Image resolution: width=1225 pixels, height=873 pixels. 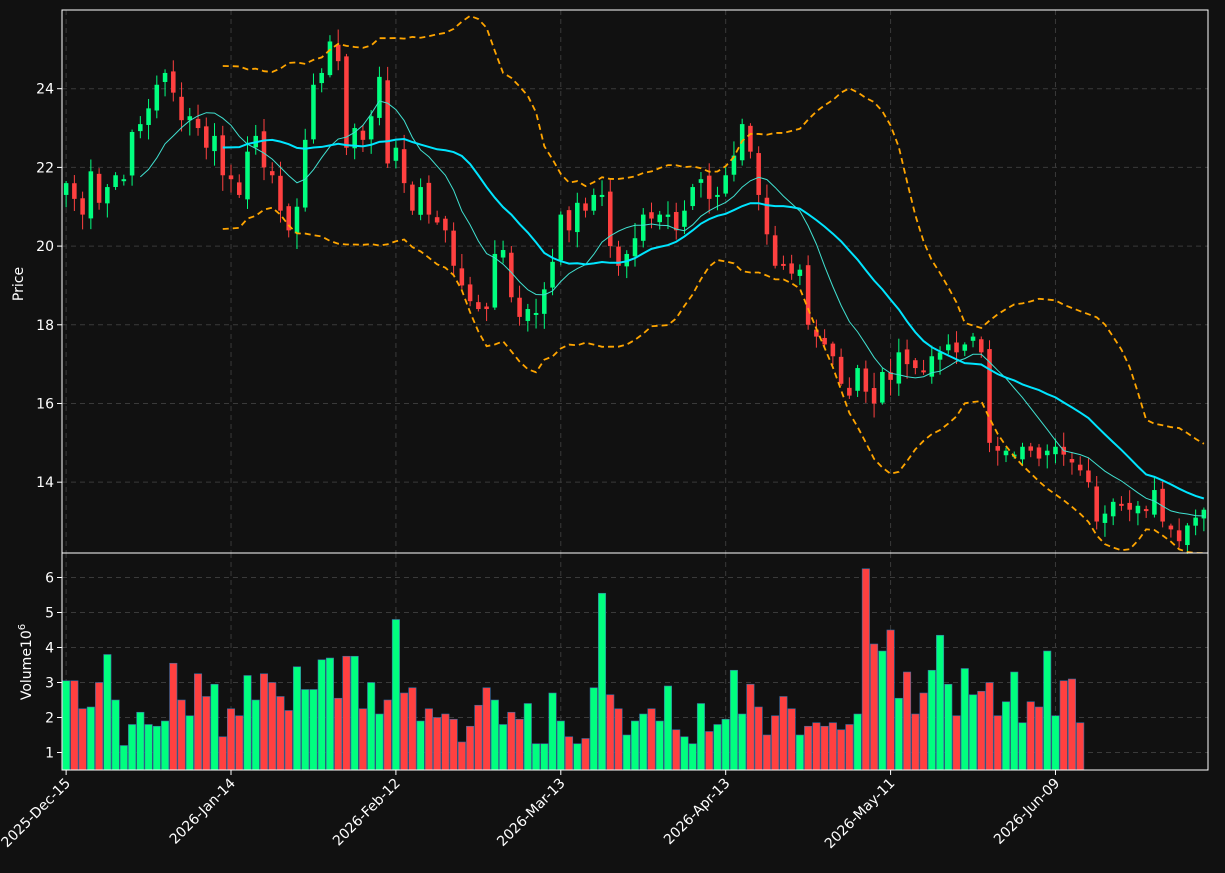 I want to click on volume-tick-label: 3, so click(x=49, y=684).